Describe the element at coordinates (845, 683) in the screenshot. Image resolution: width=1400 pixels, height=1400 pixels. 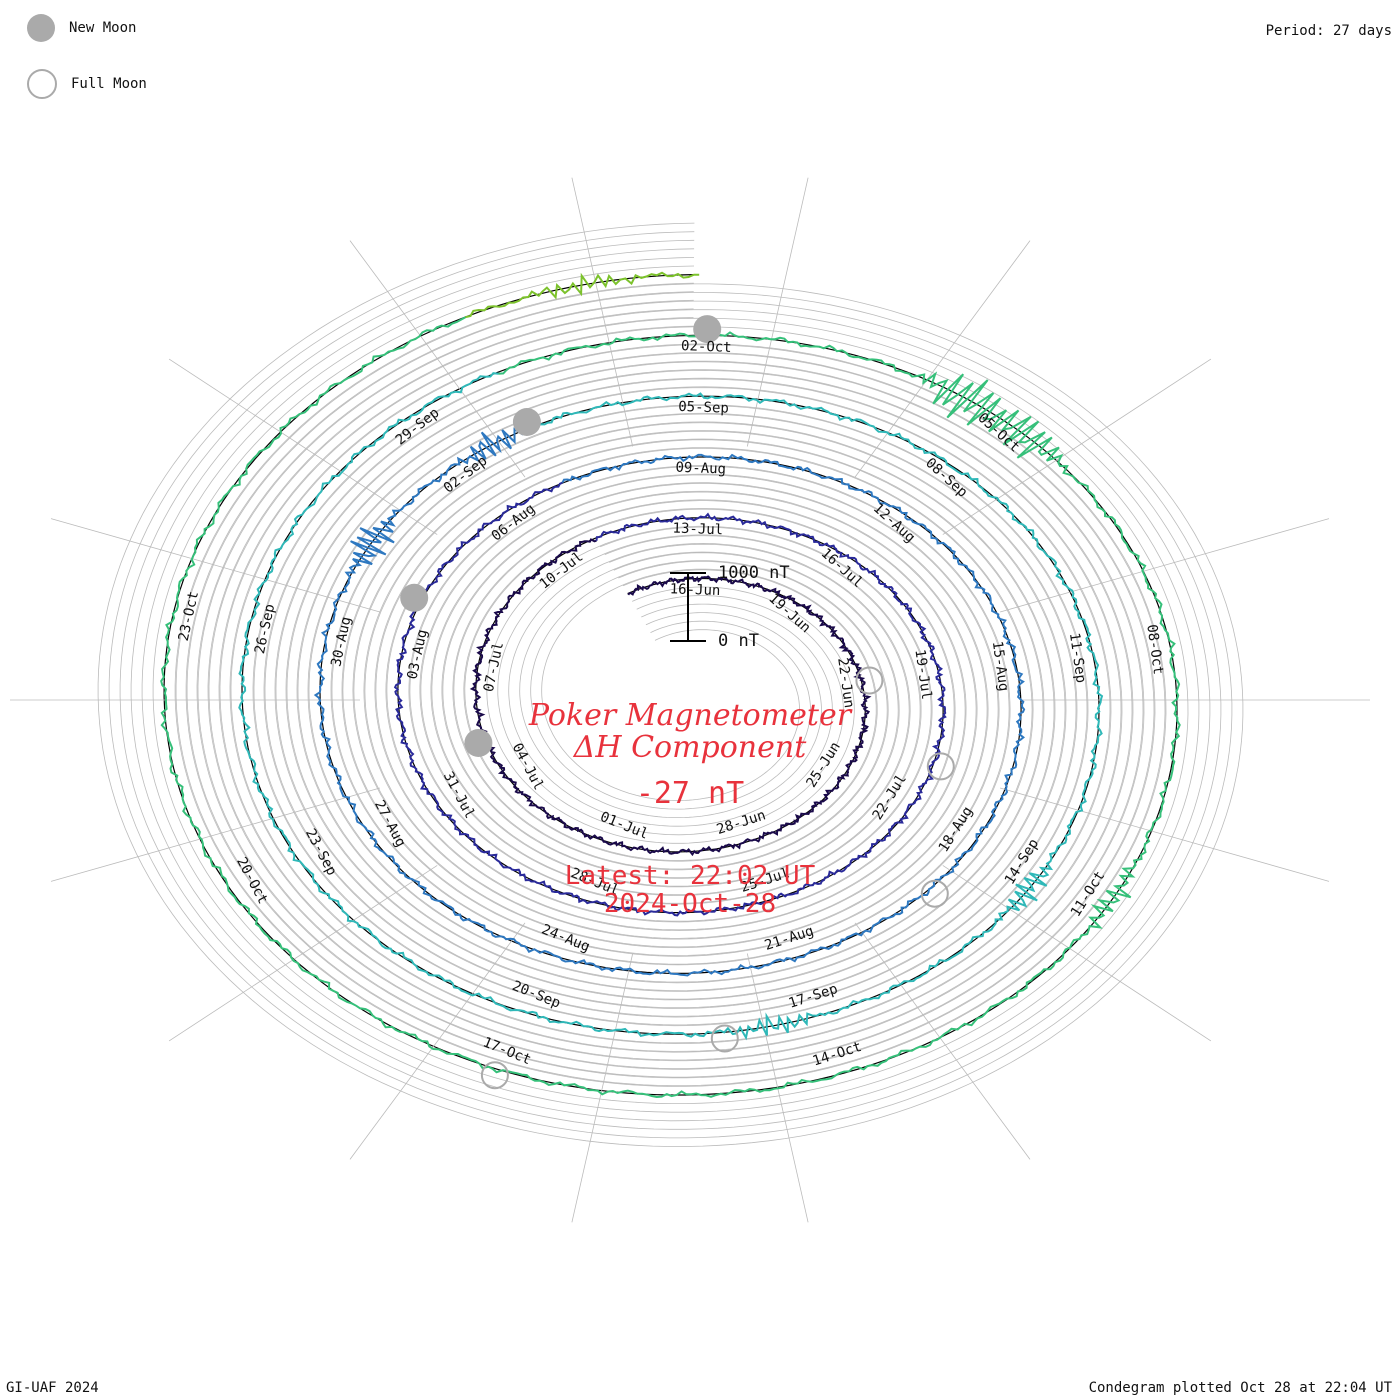
I see `date-label: 22-Jun` at that location.